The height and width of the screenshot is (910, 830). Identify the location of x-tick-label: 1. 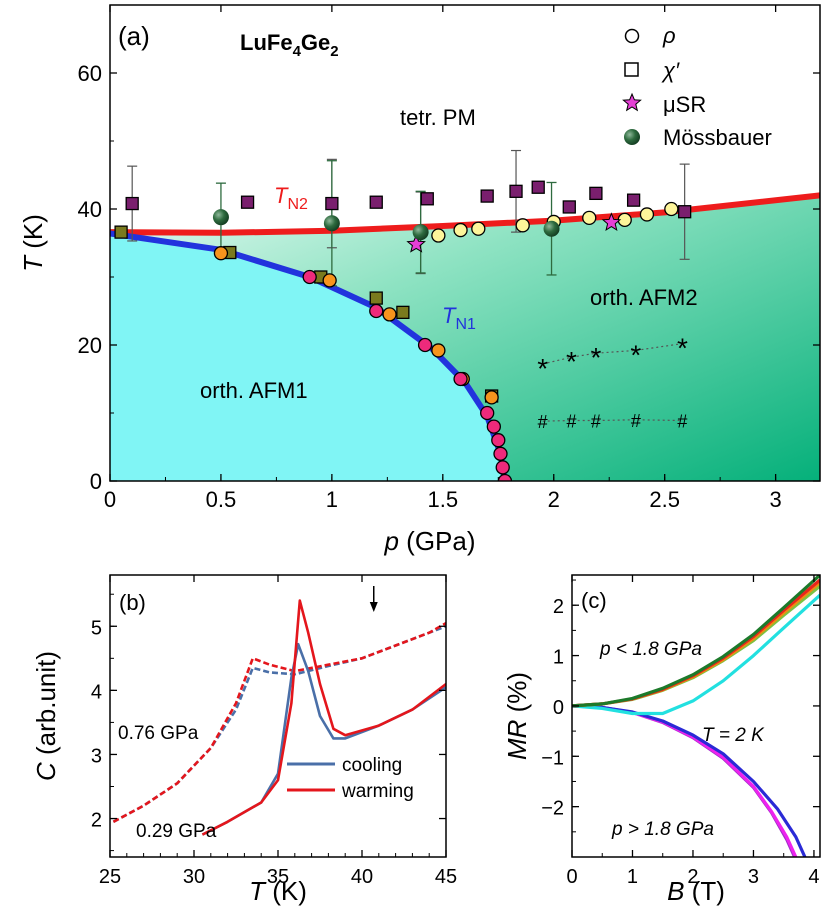
(332, 499).